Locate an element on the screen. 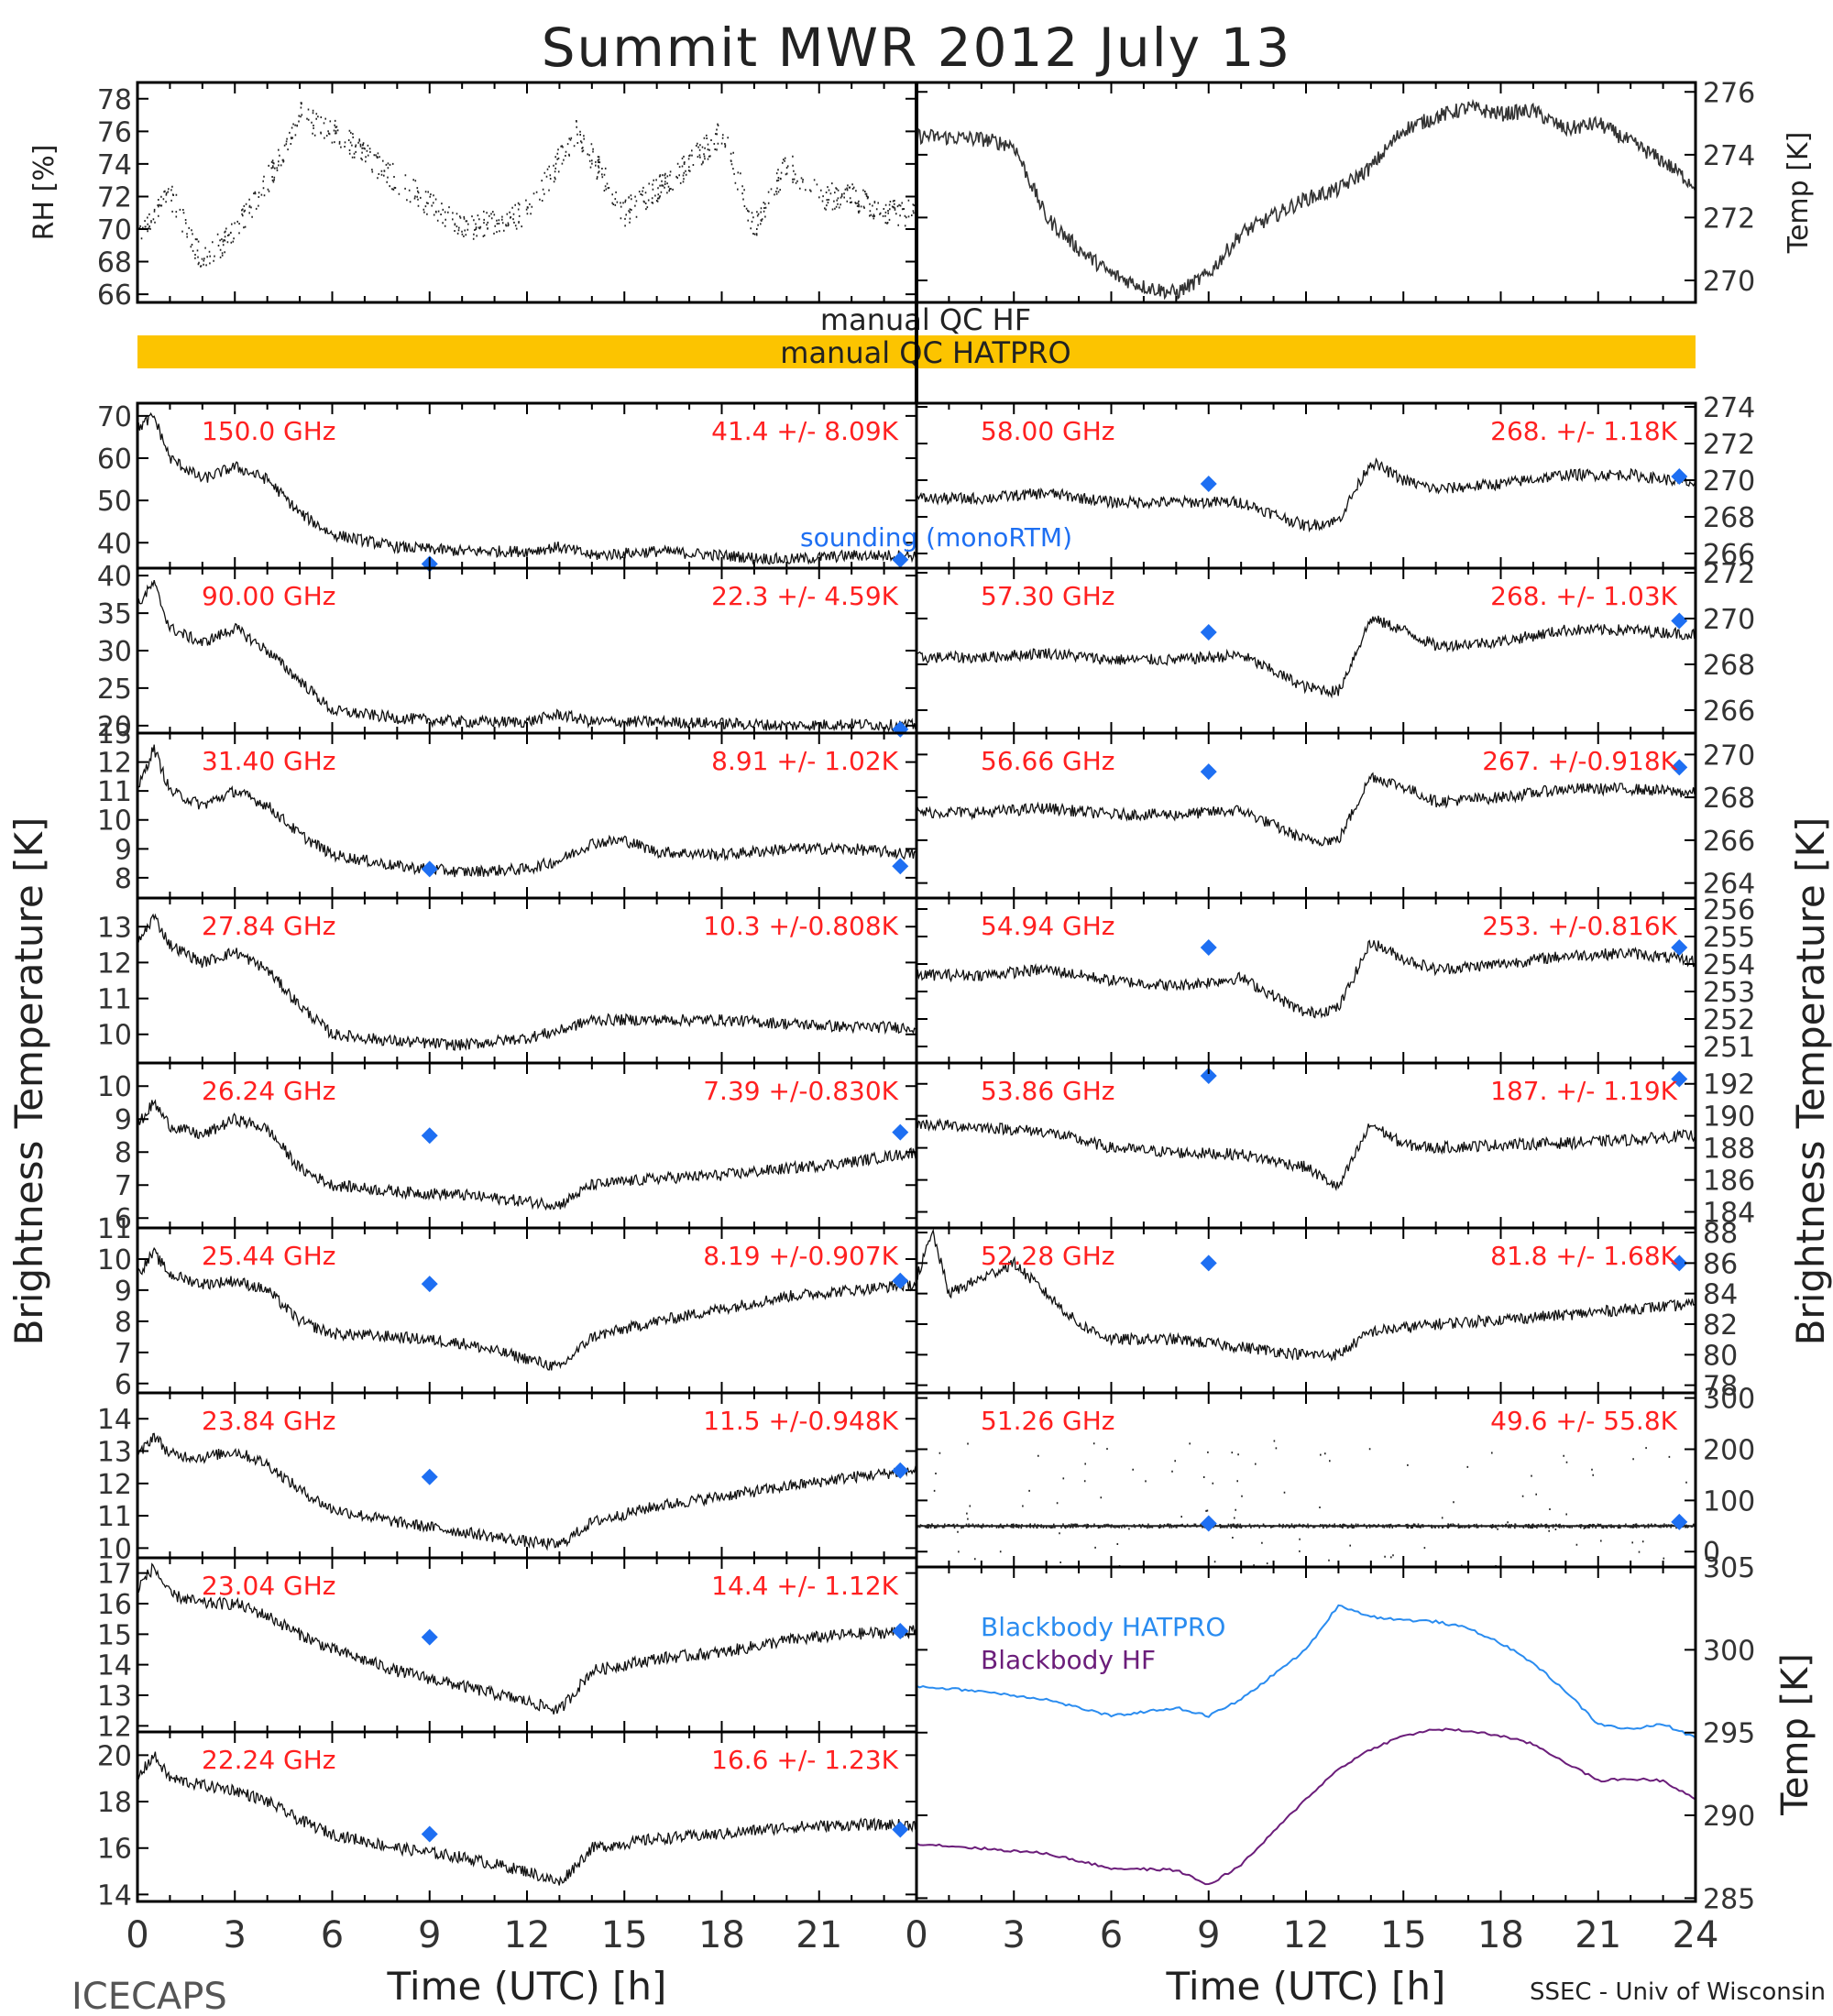 Image resolution: width=1833 pixels, height=2016 pixels. x-tick-label-right: 18 is located at coordinates (1500, 1935).